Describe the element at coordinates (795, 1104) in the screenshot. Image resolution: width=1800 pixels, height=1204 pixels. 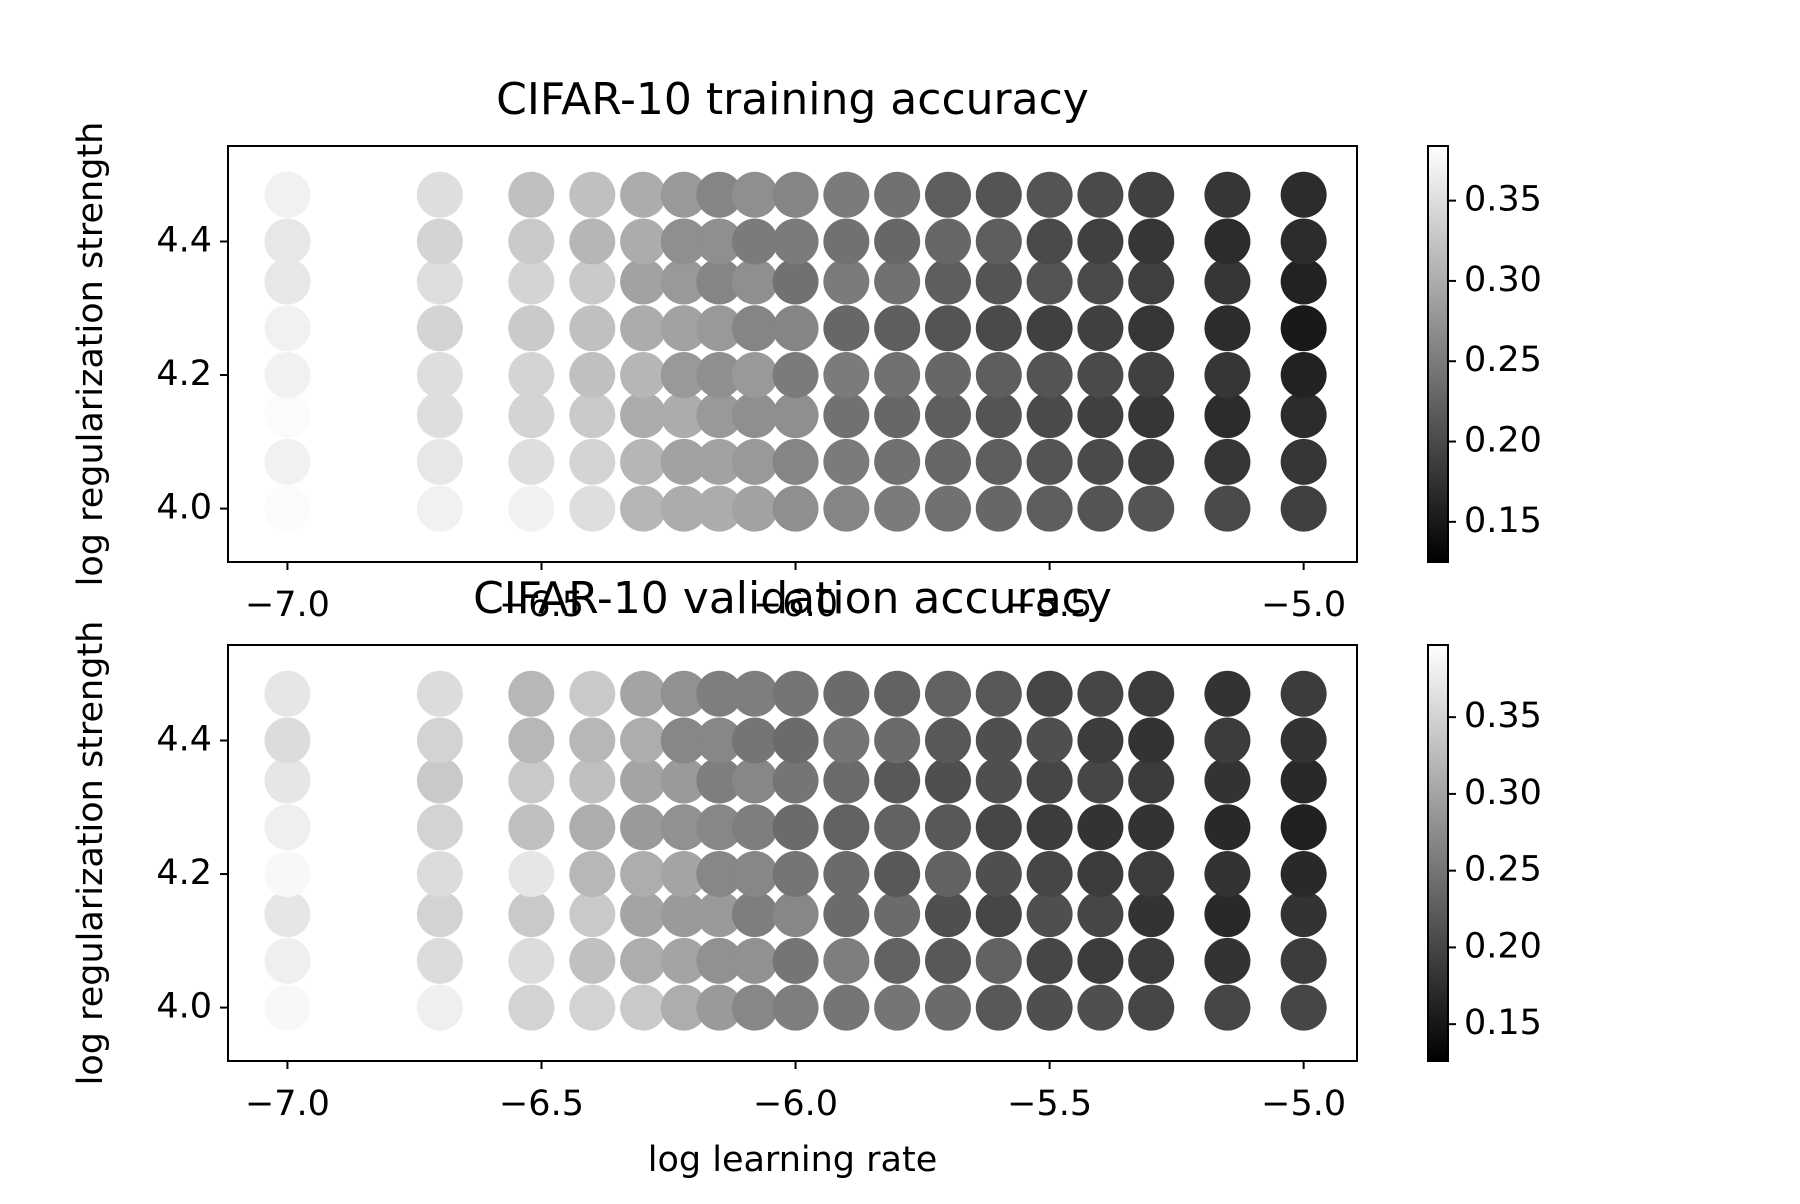
I see `x-tick-label: −6.0` at that location.